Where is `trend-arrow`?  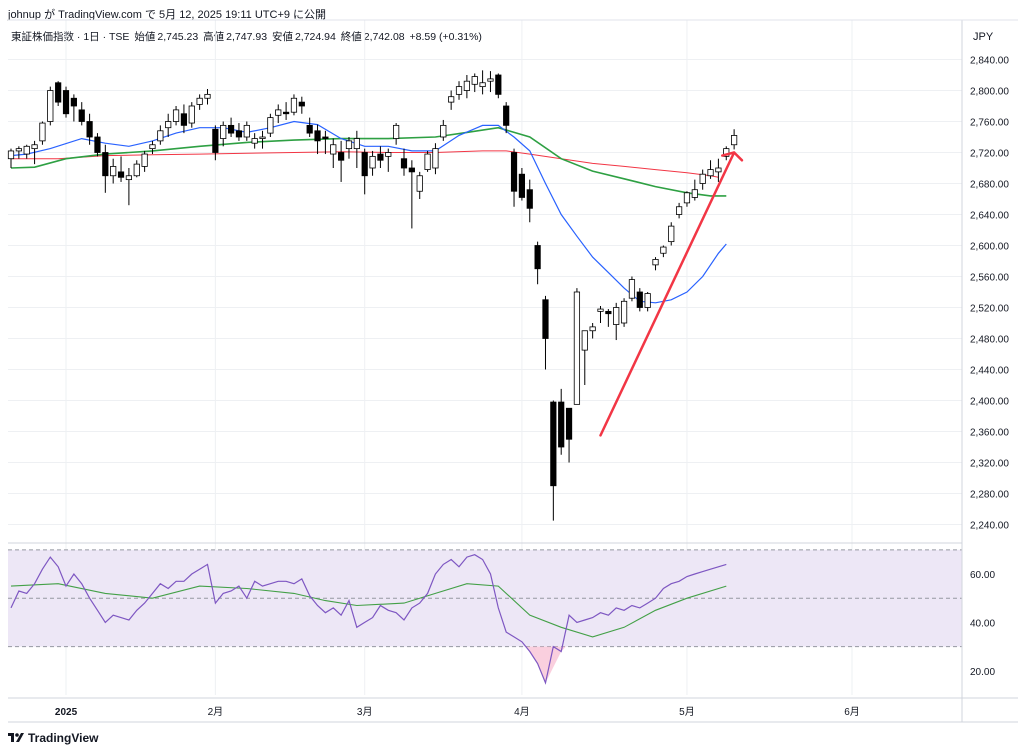 trend-arrow is located at coordinates (671, 294).